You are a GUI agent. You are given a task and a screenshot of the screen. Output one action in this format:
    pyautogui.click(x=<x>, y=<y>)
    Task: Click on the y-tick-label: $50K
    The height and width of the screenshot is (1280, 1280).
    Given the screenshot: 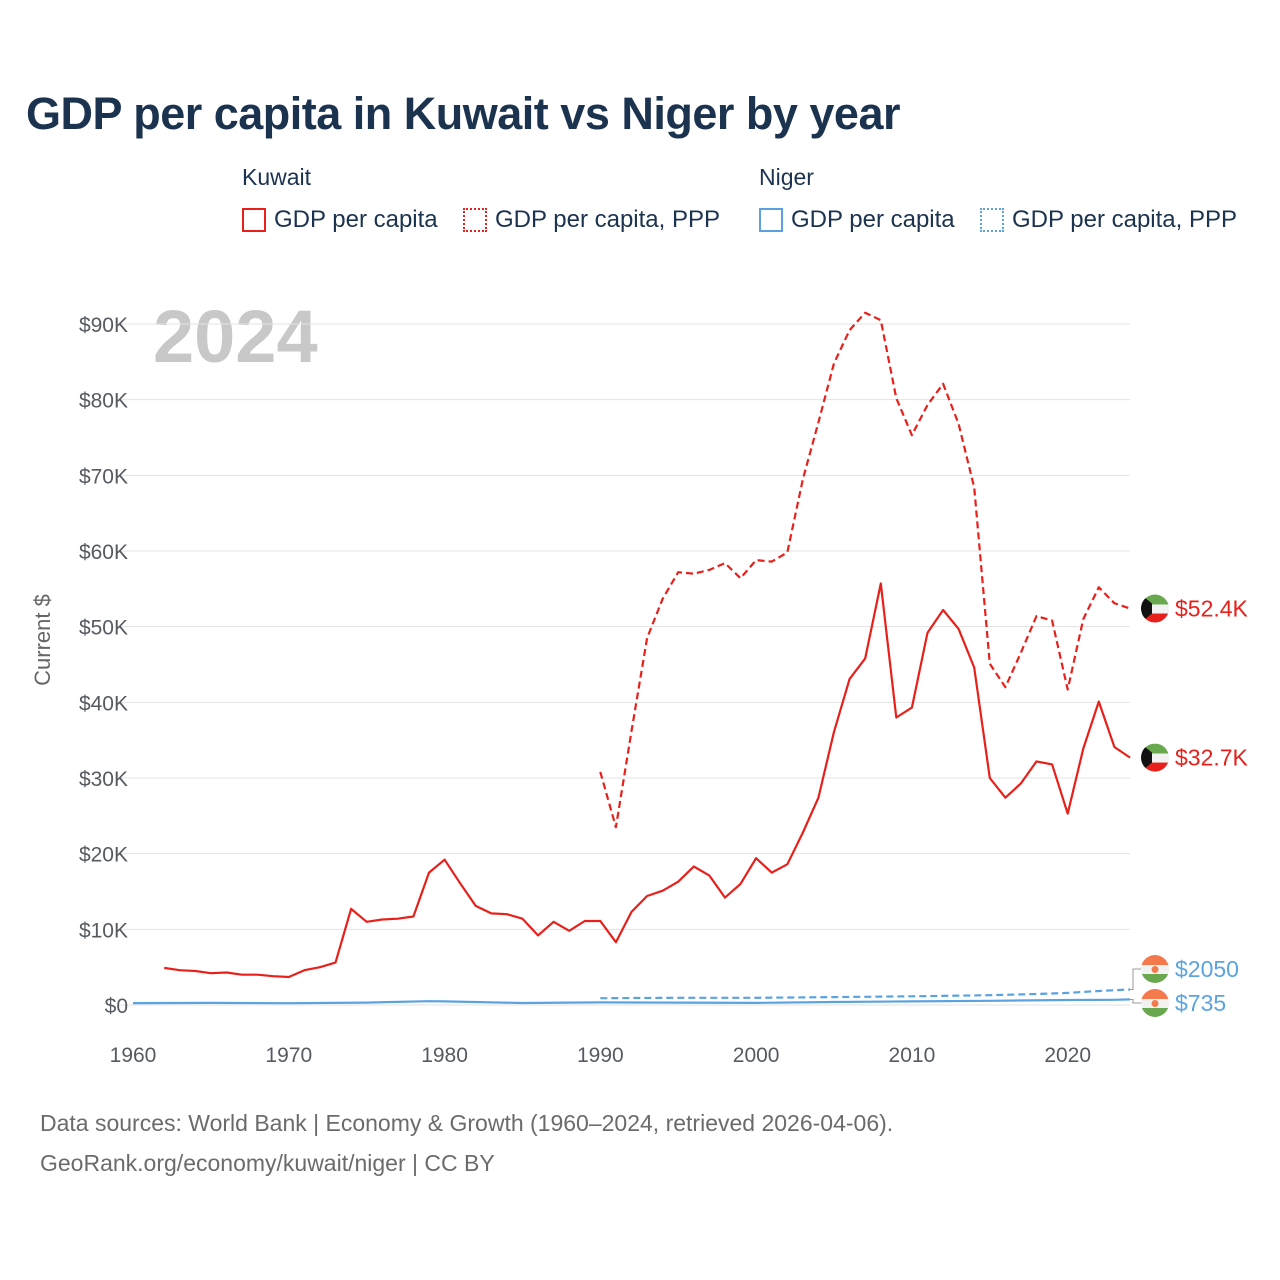 What is the action you would take?
    pyautogui.click(x=103, y=628)
    